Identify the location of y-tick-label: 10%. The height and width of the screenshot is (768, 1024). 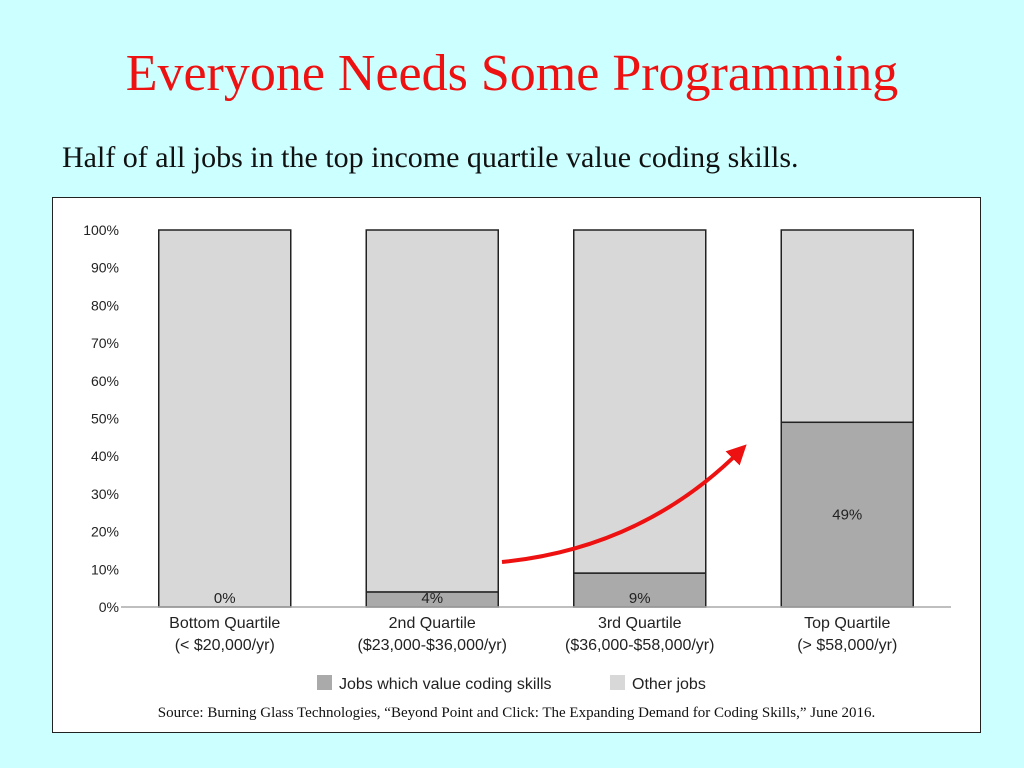
(105, 569).